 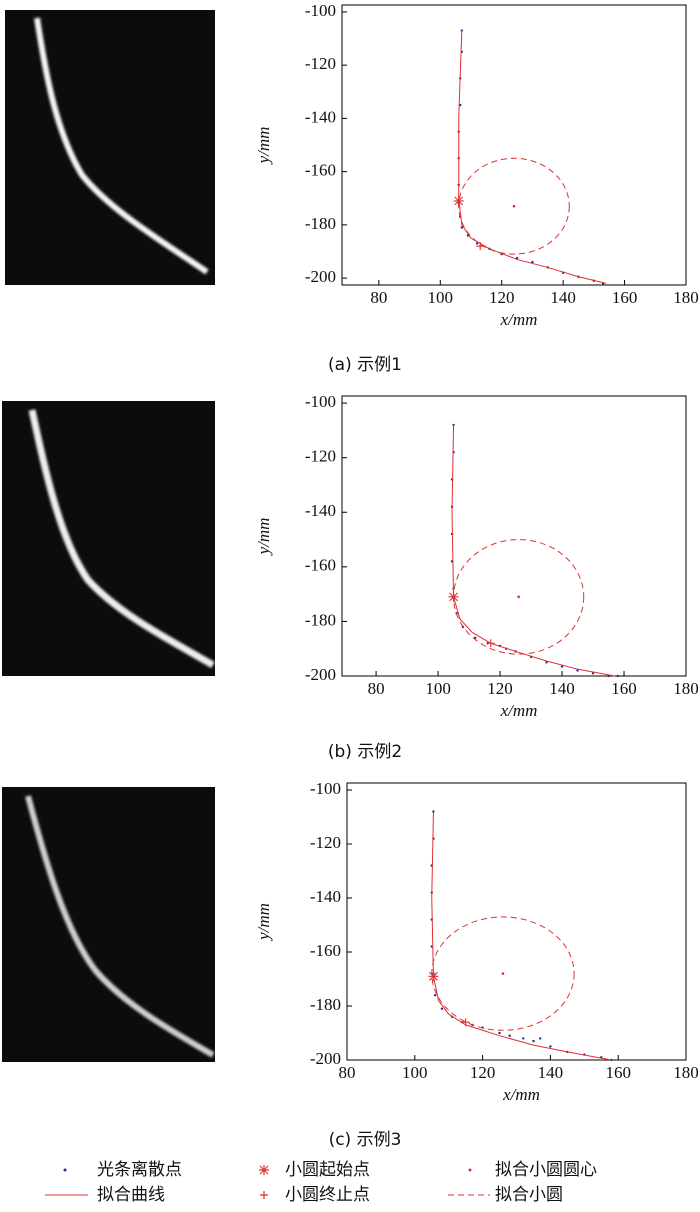 I want to click on legend-label: 拟合曲线, so click(x=131, y=1195).